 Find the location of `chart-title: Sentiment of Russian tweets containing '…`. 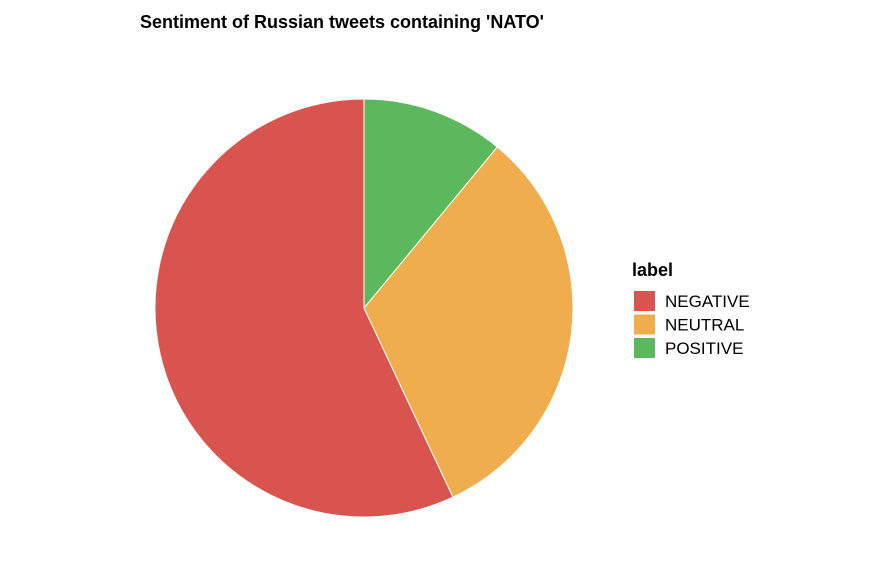

chart-title: Sentiment of Russian tweets containing '… is located at coordinates (342, 22).